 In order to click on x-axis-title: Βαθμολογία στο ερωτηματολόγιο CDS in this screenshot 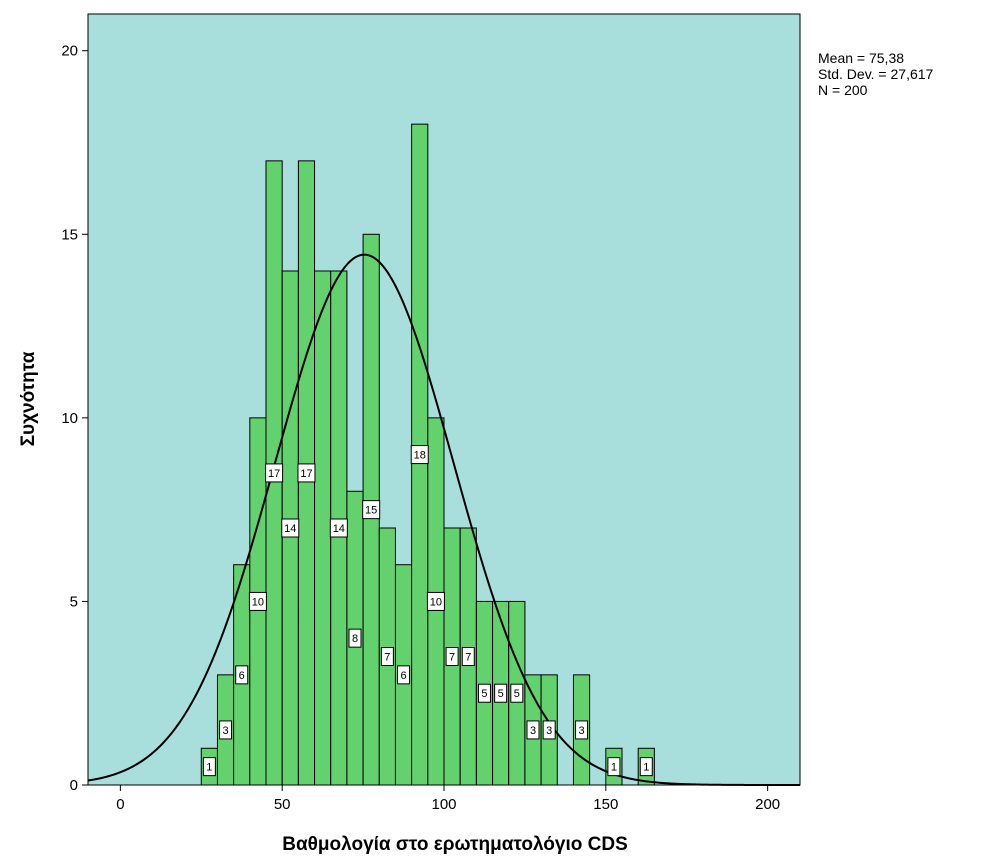, I will do `click(455, 844)`.